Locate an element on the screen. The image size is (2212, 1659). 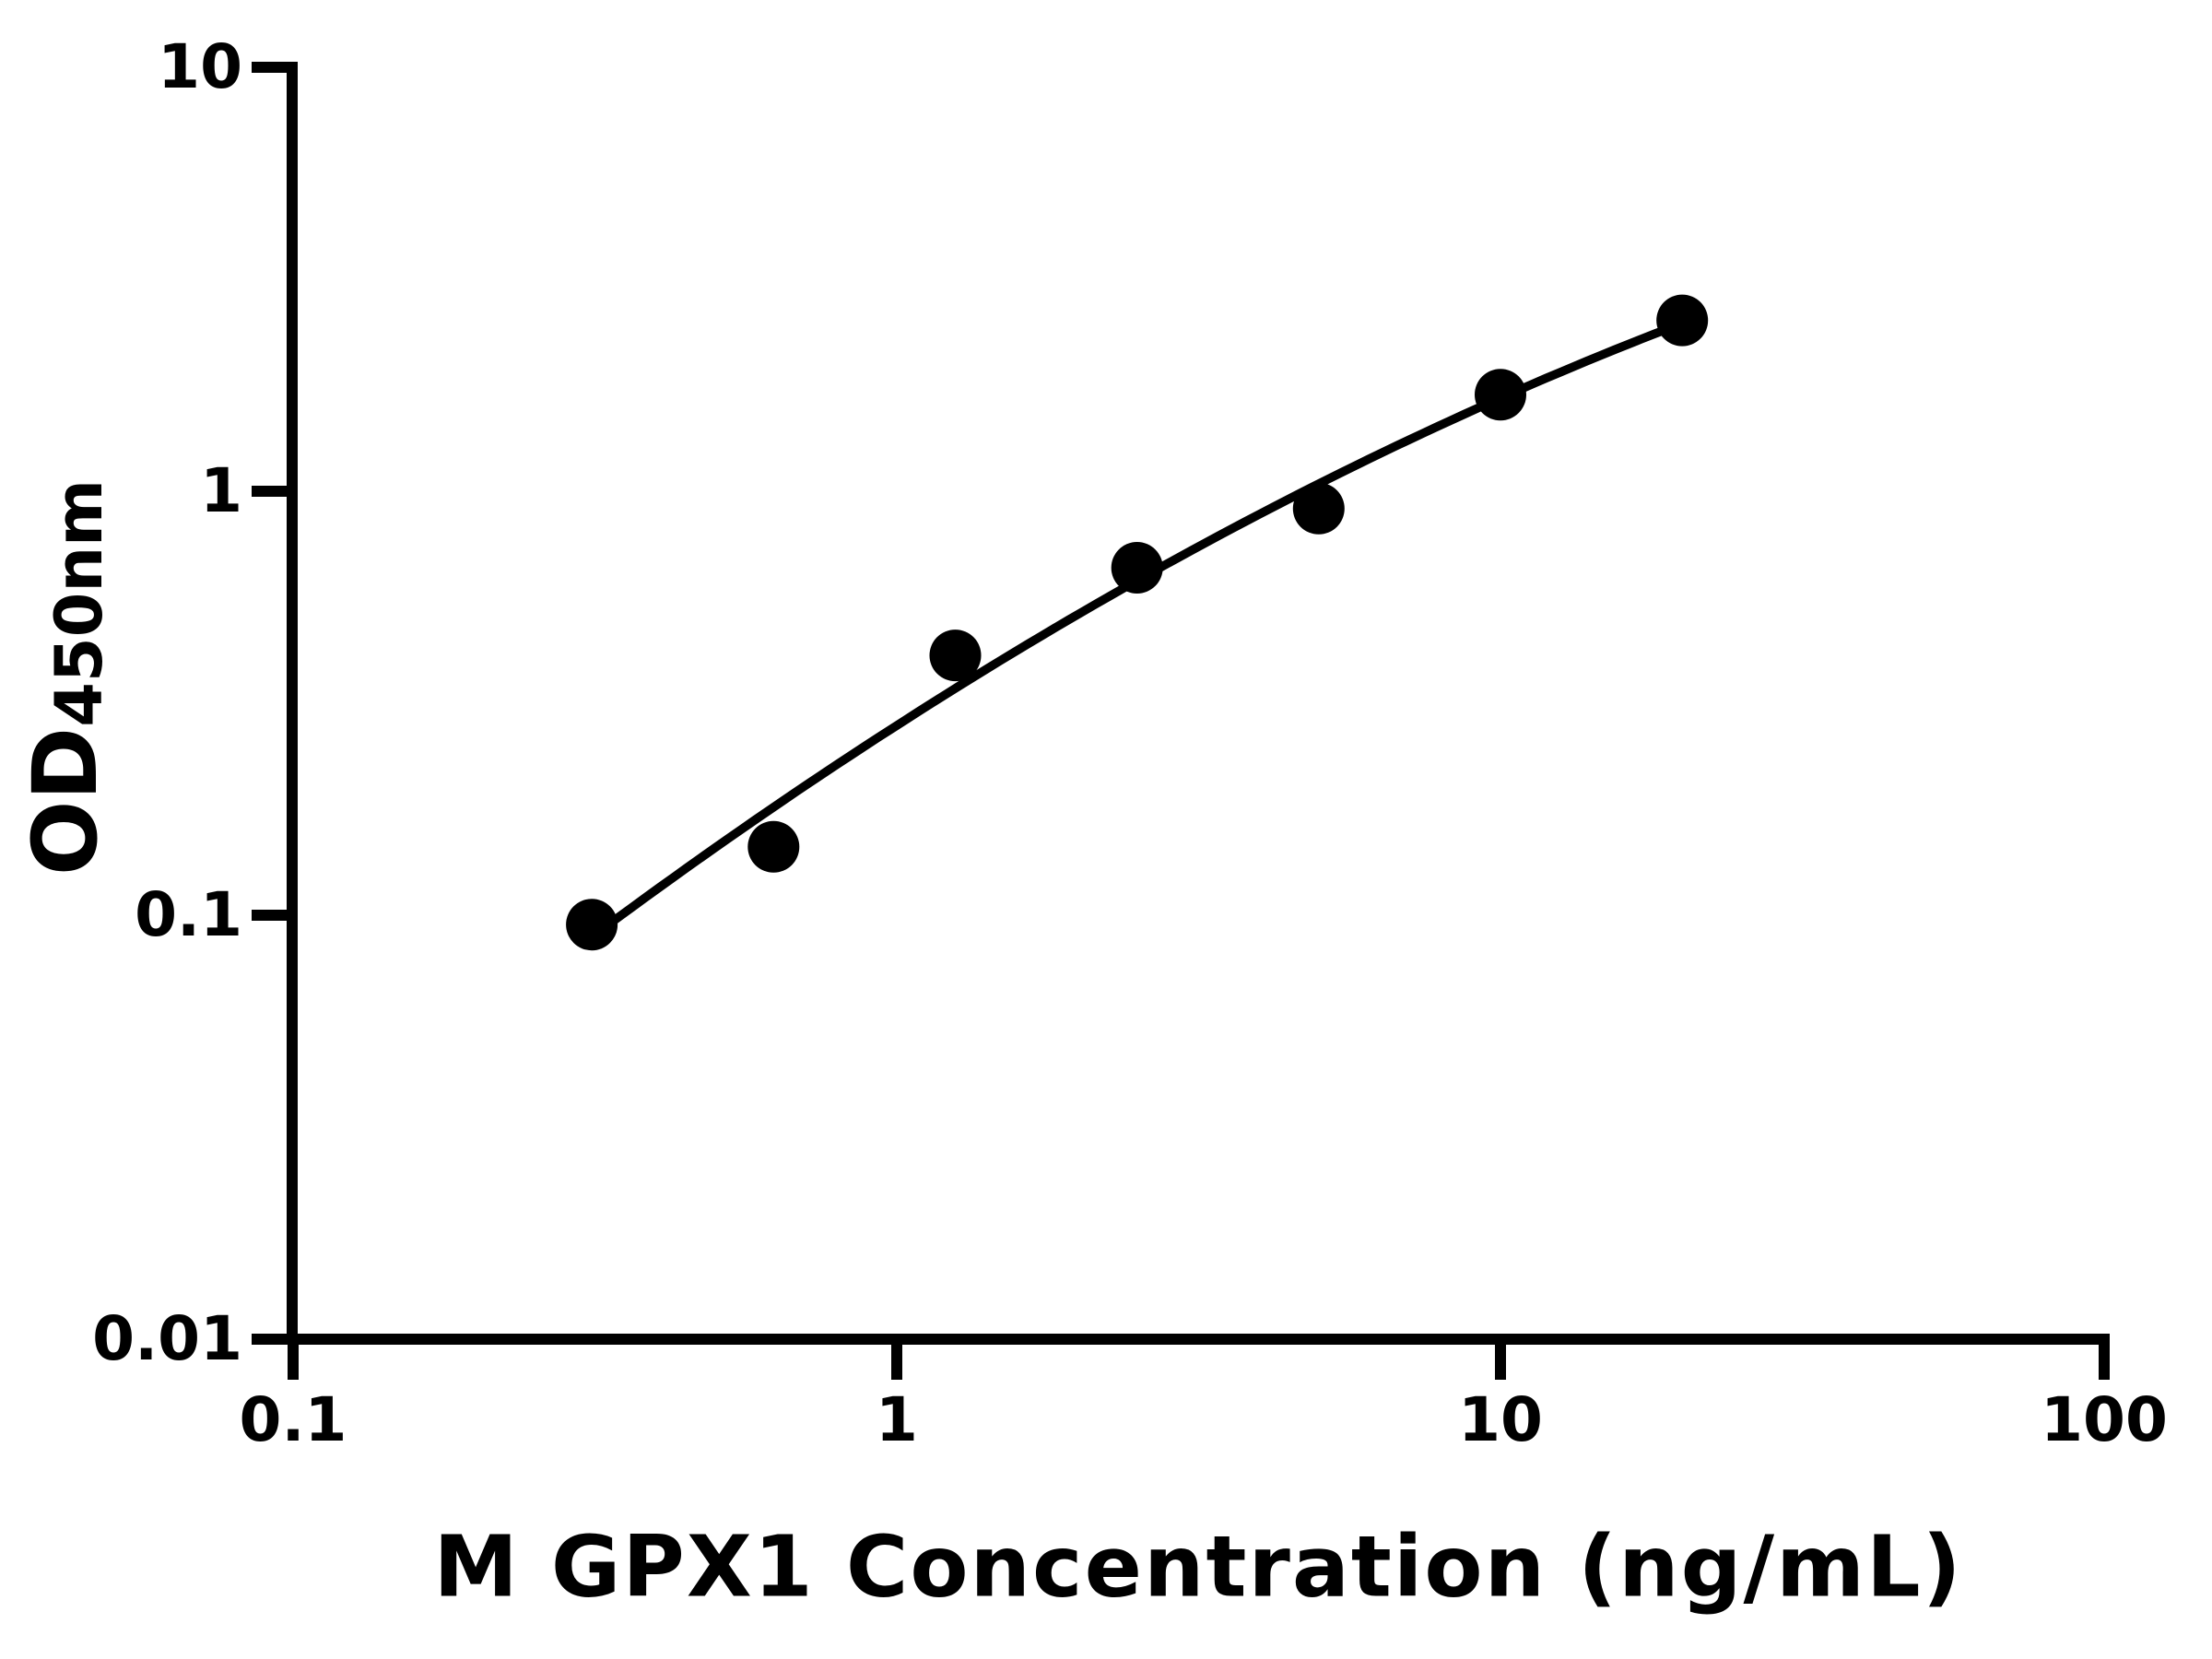
y-tick-label-0.1: 0.1 is located at coordinates (188, 914).